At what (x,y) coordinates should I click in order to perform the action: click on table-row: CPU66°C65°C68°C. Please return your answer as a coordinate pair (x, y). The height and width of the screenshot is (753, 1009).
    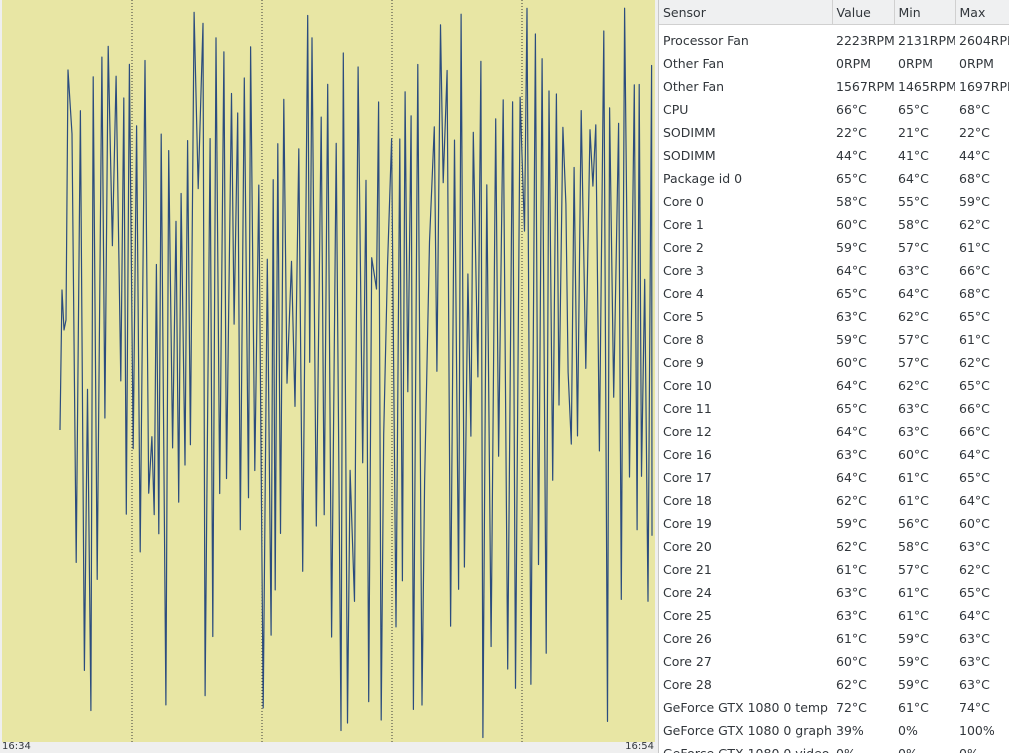
    Looking at the image, I should click on (834, 109).